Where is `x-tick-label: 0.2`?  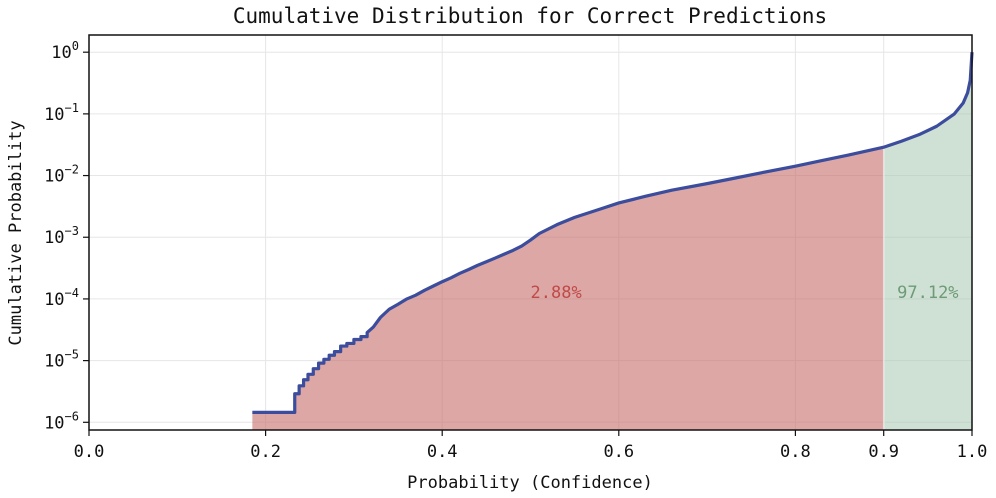 x-tick-label: 0.2 is located at coordinates (265, 452).